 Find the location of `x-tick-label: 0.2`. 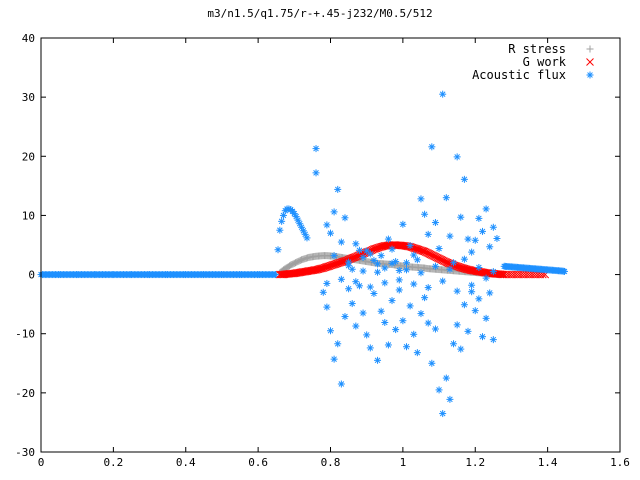

x-tick-label: 0.2 is located at coordinates (113, 462).